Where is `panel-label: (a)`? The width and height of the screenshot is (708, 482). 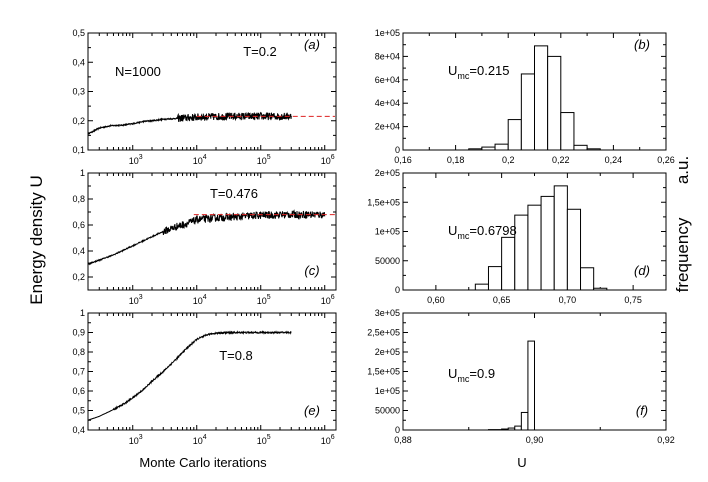
panel-label: (a) is located at coordinates (312, 44).